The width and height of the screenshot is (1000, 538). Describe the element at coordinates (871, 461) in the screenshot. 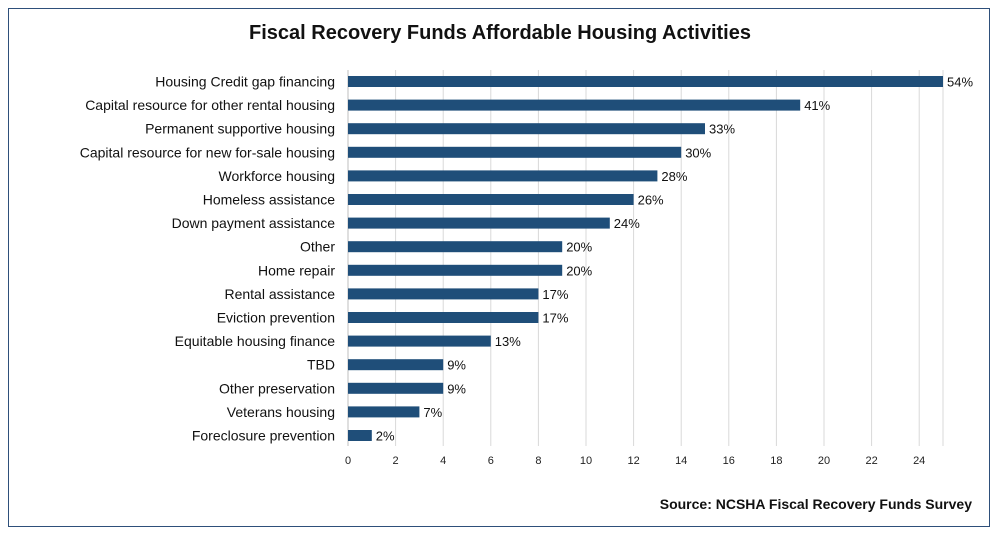

I see `x-tick-label: 22` at that location.